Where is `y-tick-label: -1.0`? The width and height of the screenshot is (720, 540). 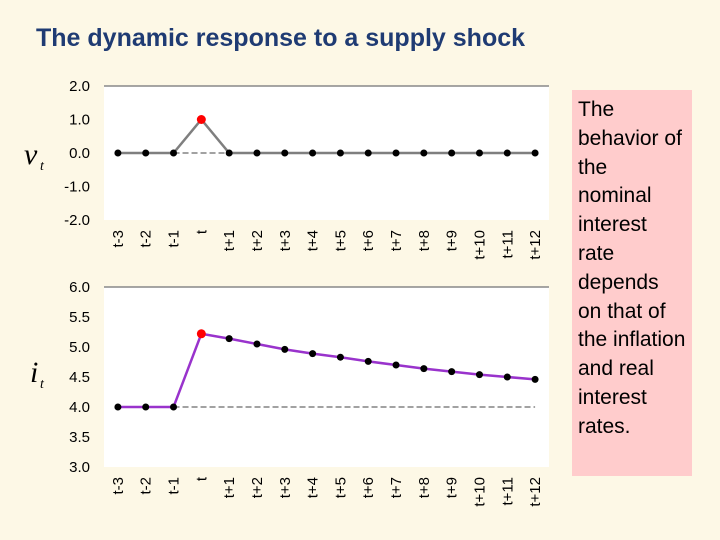
y-tick-label: -1.0 is located at coordinates (77, 187).